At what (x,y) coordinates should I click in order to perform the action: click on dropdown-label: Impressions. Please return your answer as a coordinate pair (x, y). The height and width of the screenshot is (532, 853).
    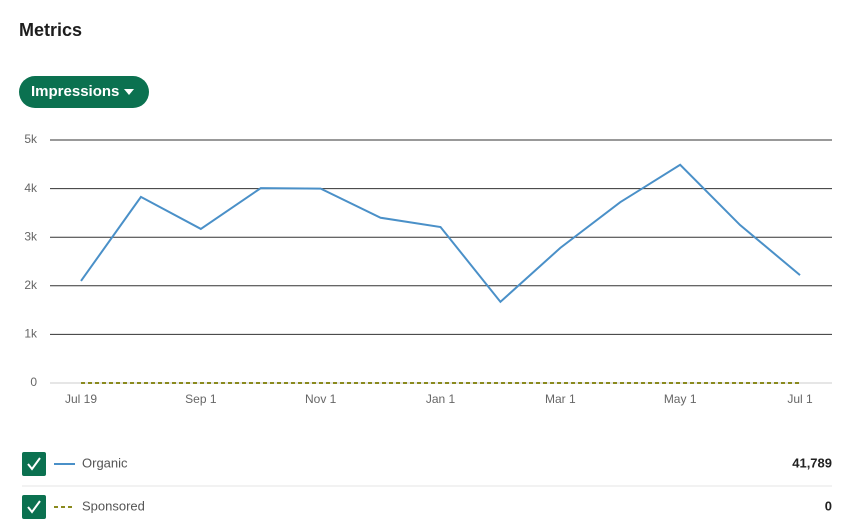
    Looking at the image, I should click on (75, 91).